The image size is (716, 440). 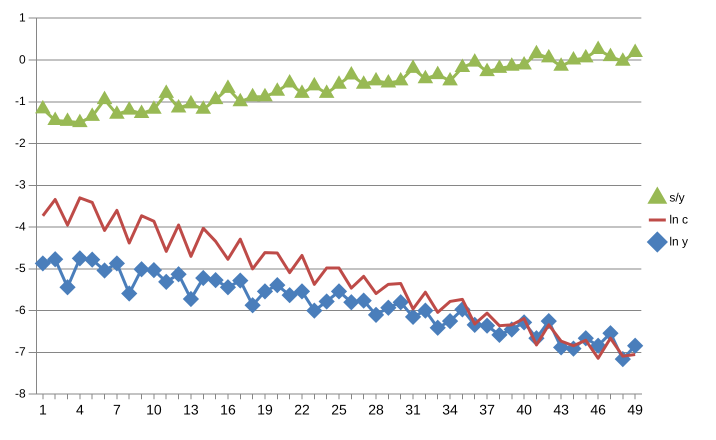 What do you see at coordinates (561, 409) in the screenshot?
I see `x-tick-label: 43` at bounding box center [561, 409].